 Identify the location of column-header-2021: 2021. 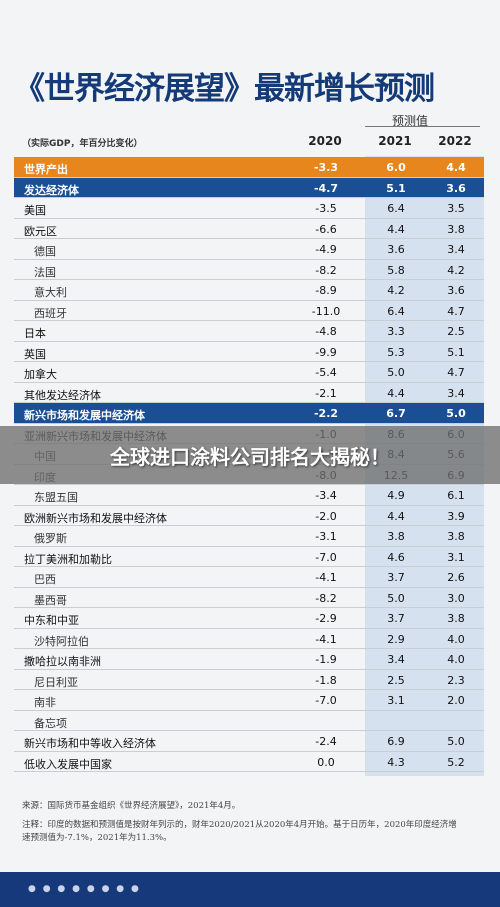
(395, 141).